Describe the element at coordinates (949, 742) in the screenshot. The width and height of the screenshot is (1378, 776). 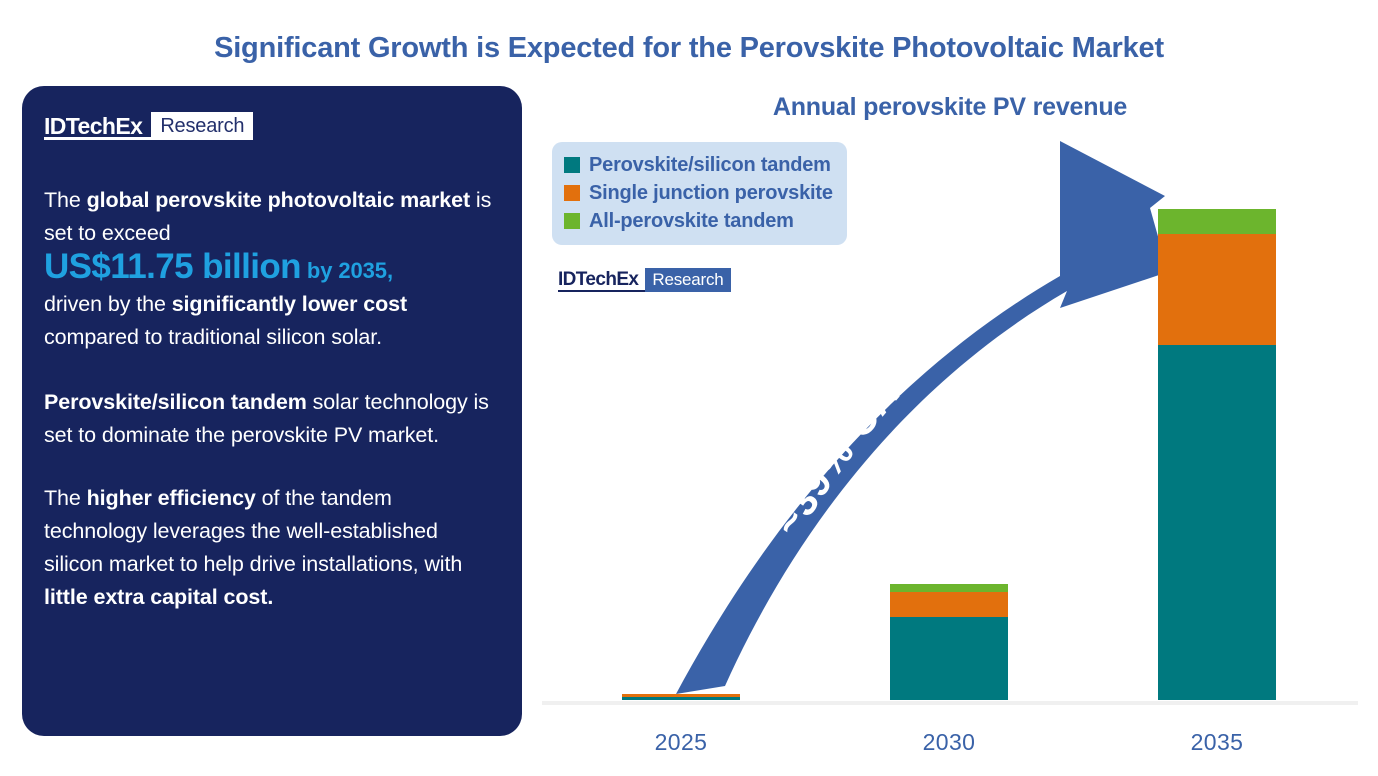
I see `x-axis-label-2030: 2030` at that location.